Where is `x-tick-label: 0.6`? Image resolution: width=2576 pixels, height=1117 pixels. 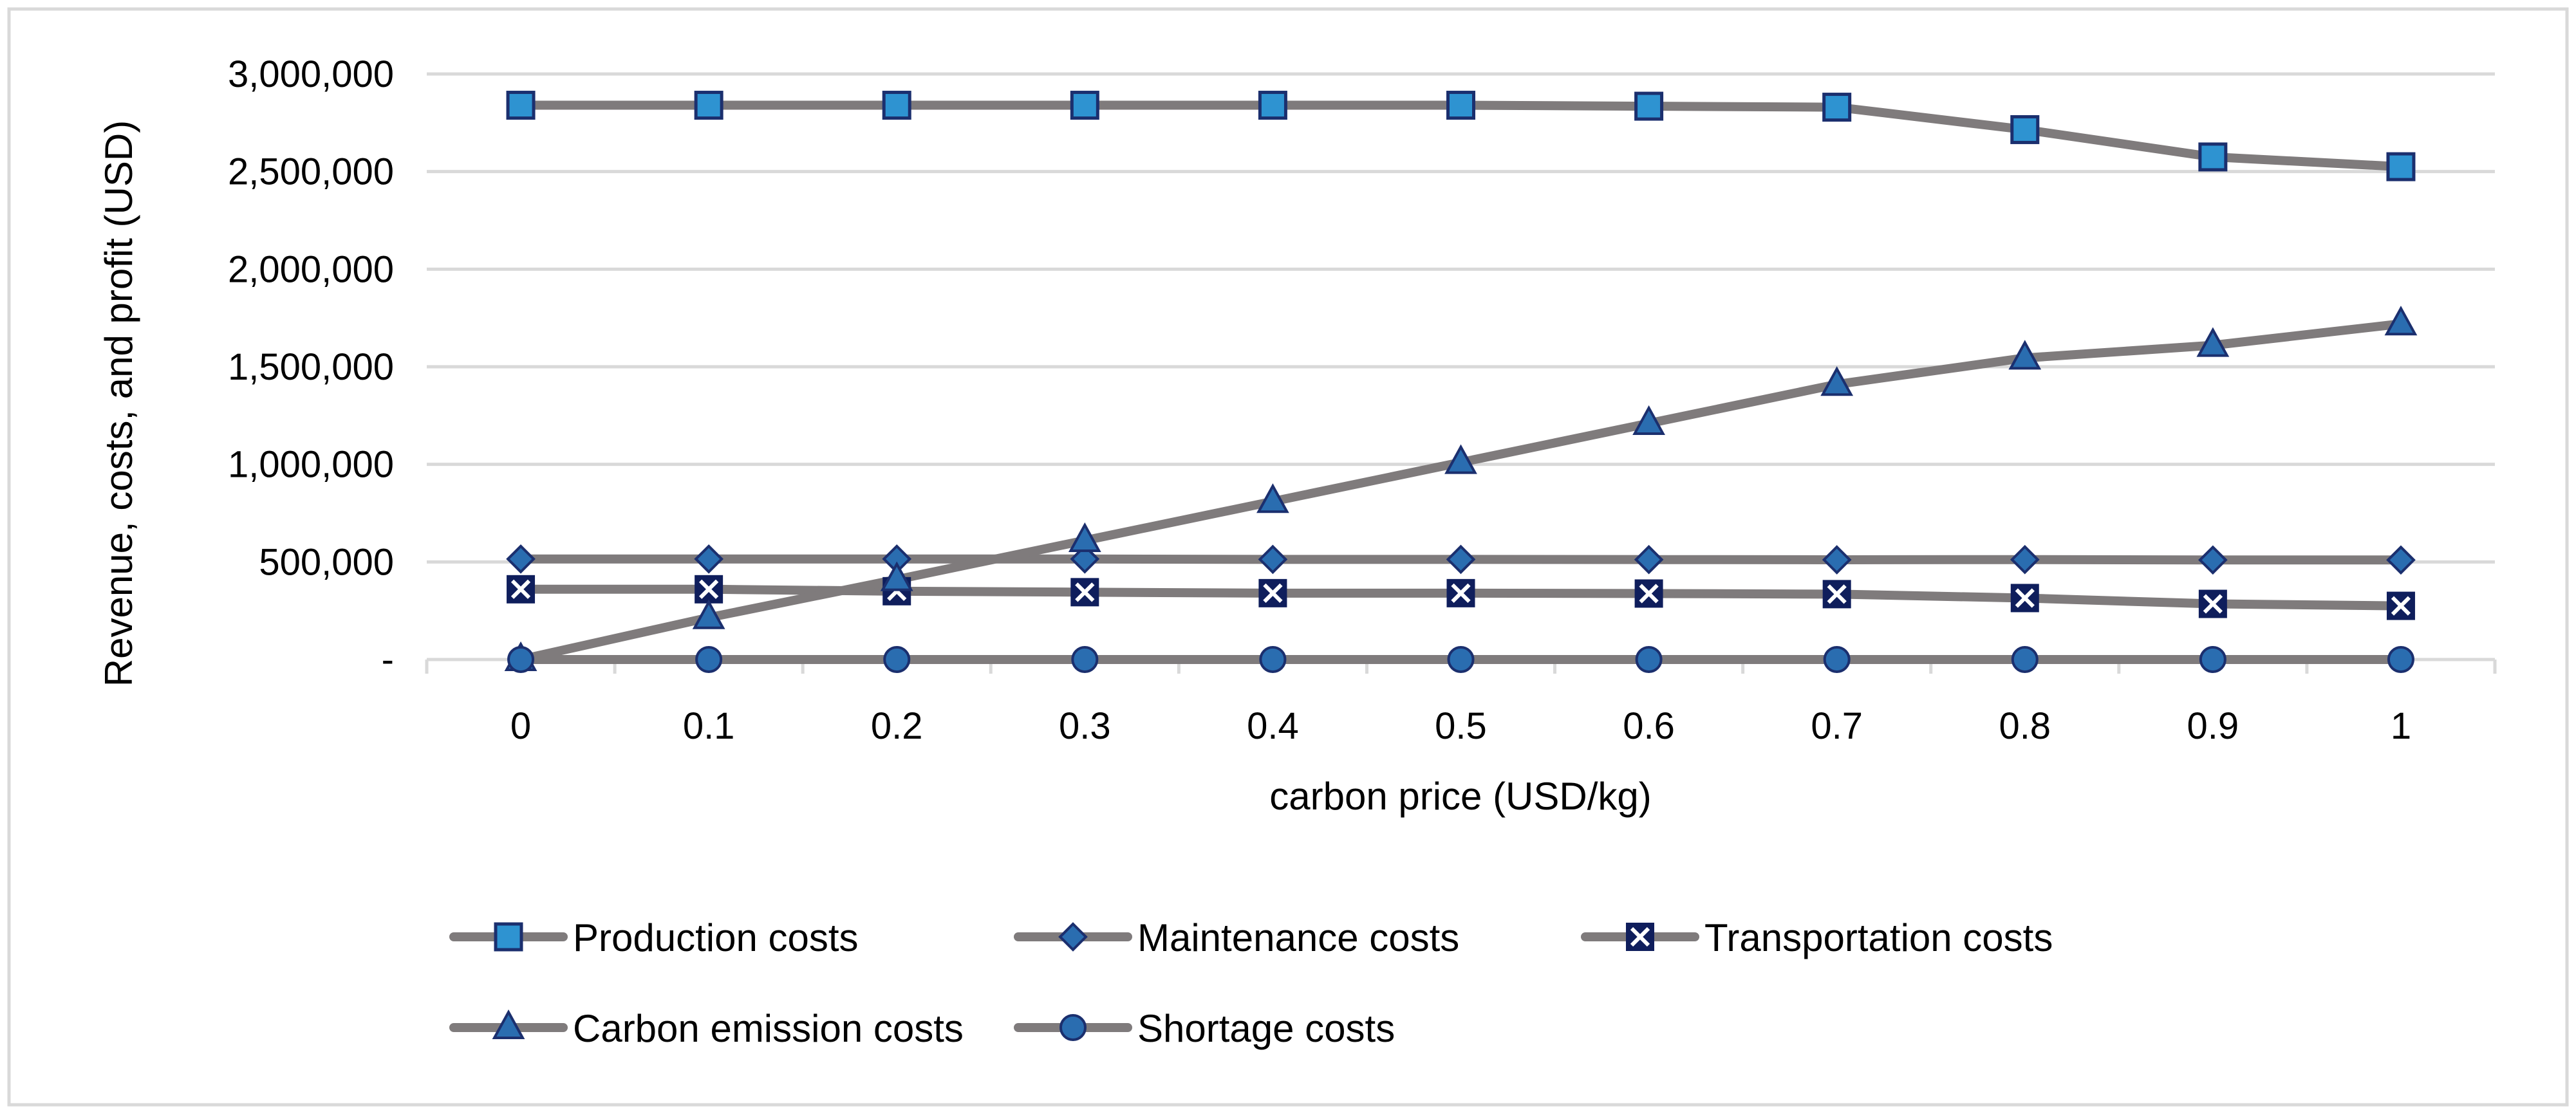 x-tick-label: 0.6 is located at coordinates (1649, 726).